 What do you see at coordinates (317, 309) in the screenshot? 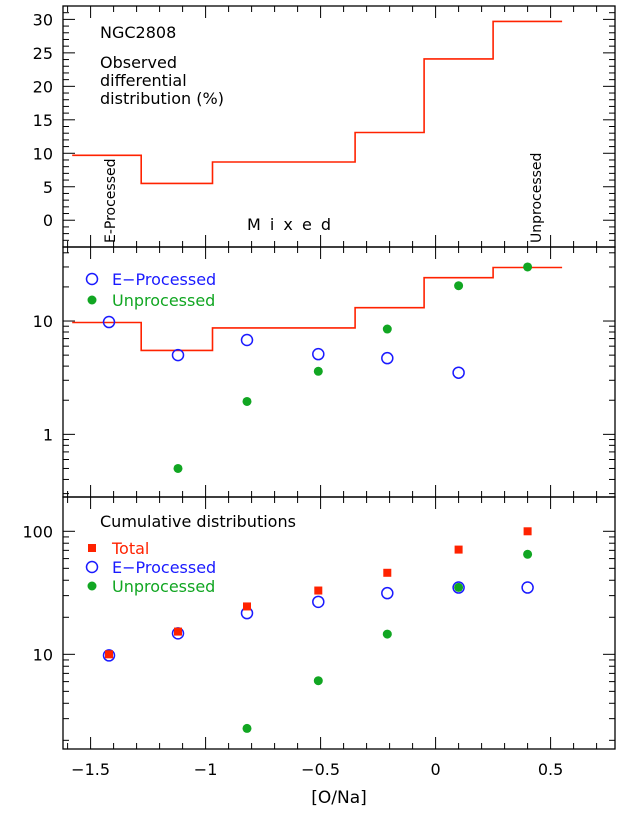
I see `middle-histogram-line` at bounding box center [317, 309].